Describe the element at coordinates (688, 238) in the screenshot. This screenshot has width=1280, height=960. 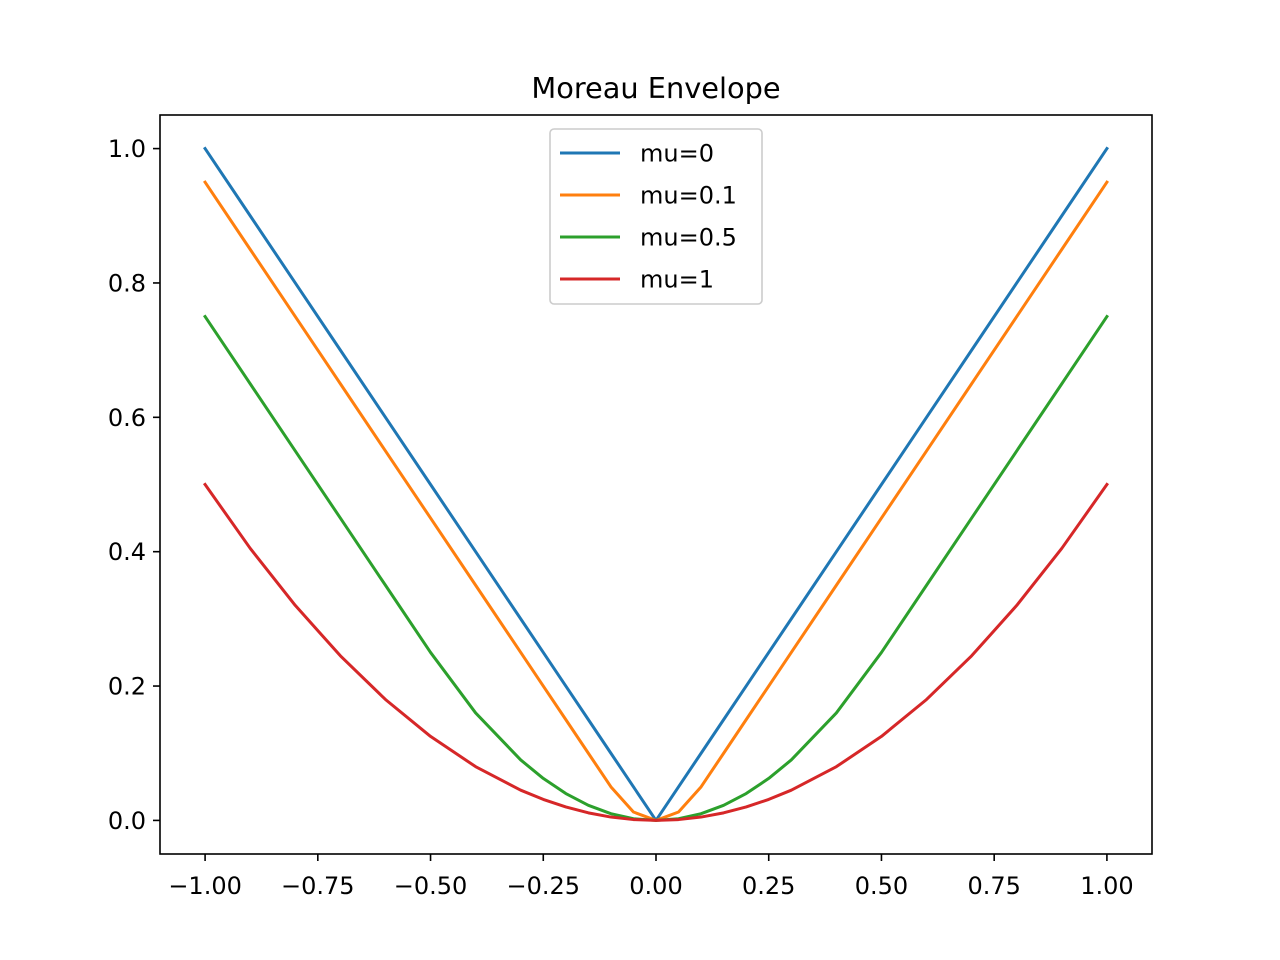
I see `legend-label-2: mu=0.5` at that location.